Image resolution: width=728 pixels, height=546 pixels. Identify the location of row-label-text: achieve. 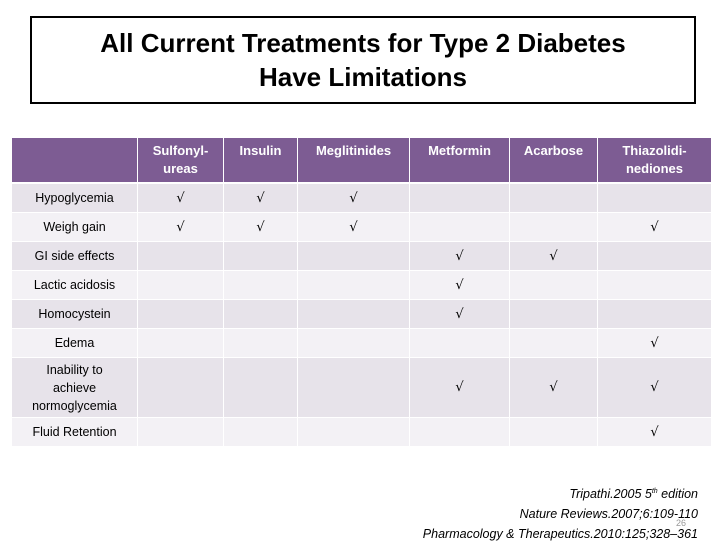
(74, 387).